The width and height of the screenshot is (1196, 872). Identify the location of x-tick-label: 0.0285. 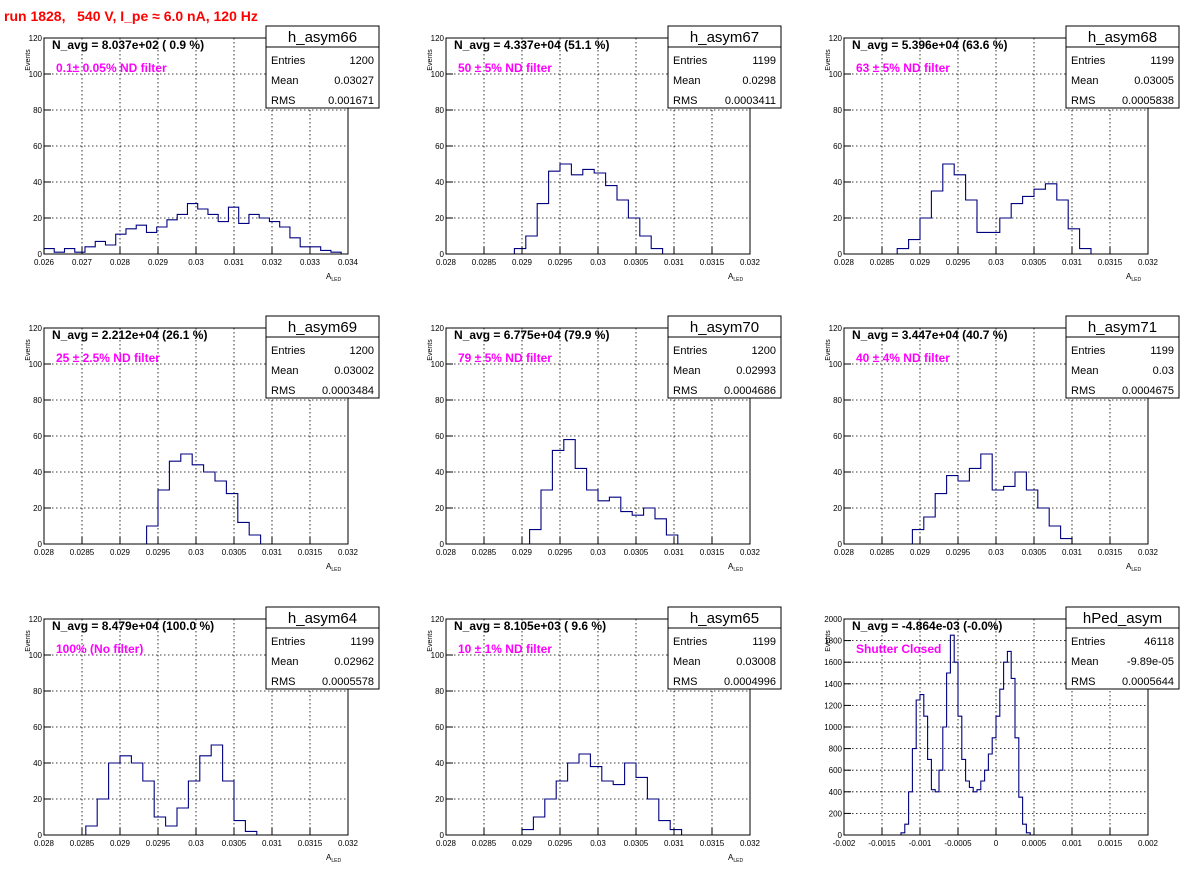
(882, 262).